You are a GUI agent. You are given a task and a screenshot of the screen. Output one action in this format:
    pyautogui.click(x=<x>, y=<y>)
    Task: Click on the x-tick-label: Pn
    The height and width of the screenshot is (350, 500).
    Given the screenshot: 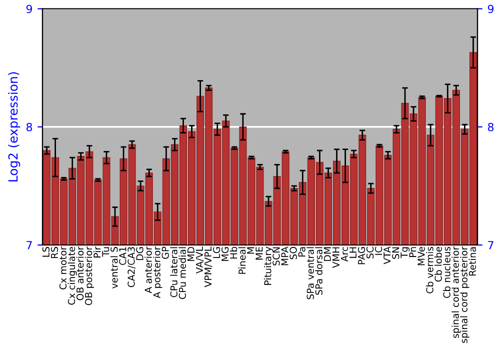 What is the action you would take?
    pyautogui.click(x=412, y=252)
    